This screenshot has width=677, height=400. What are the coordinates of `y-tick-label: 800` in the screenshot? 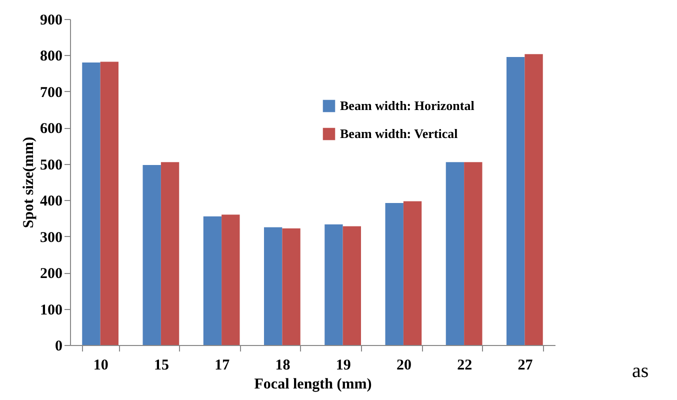 It's located at (51, 56).